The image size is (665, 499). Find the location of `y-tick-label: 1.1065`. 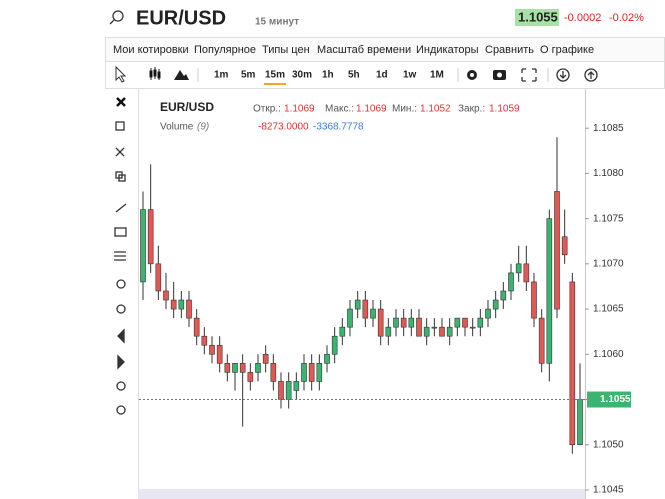

y-tick-label: 1.1065 is located at coordinates (608, 309).